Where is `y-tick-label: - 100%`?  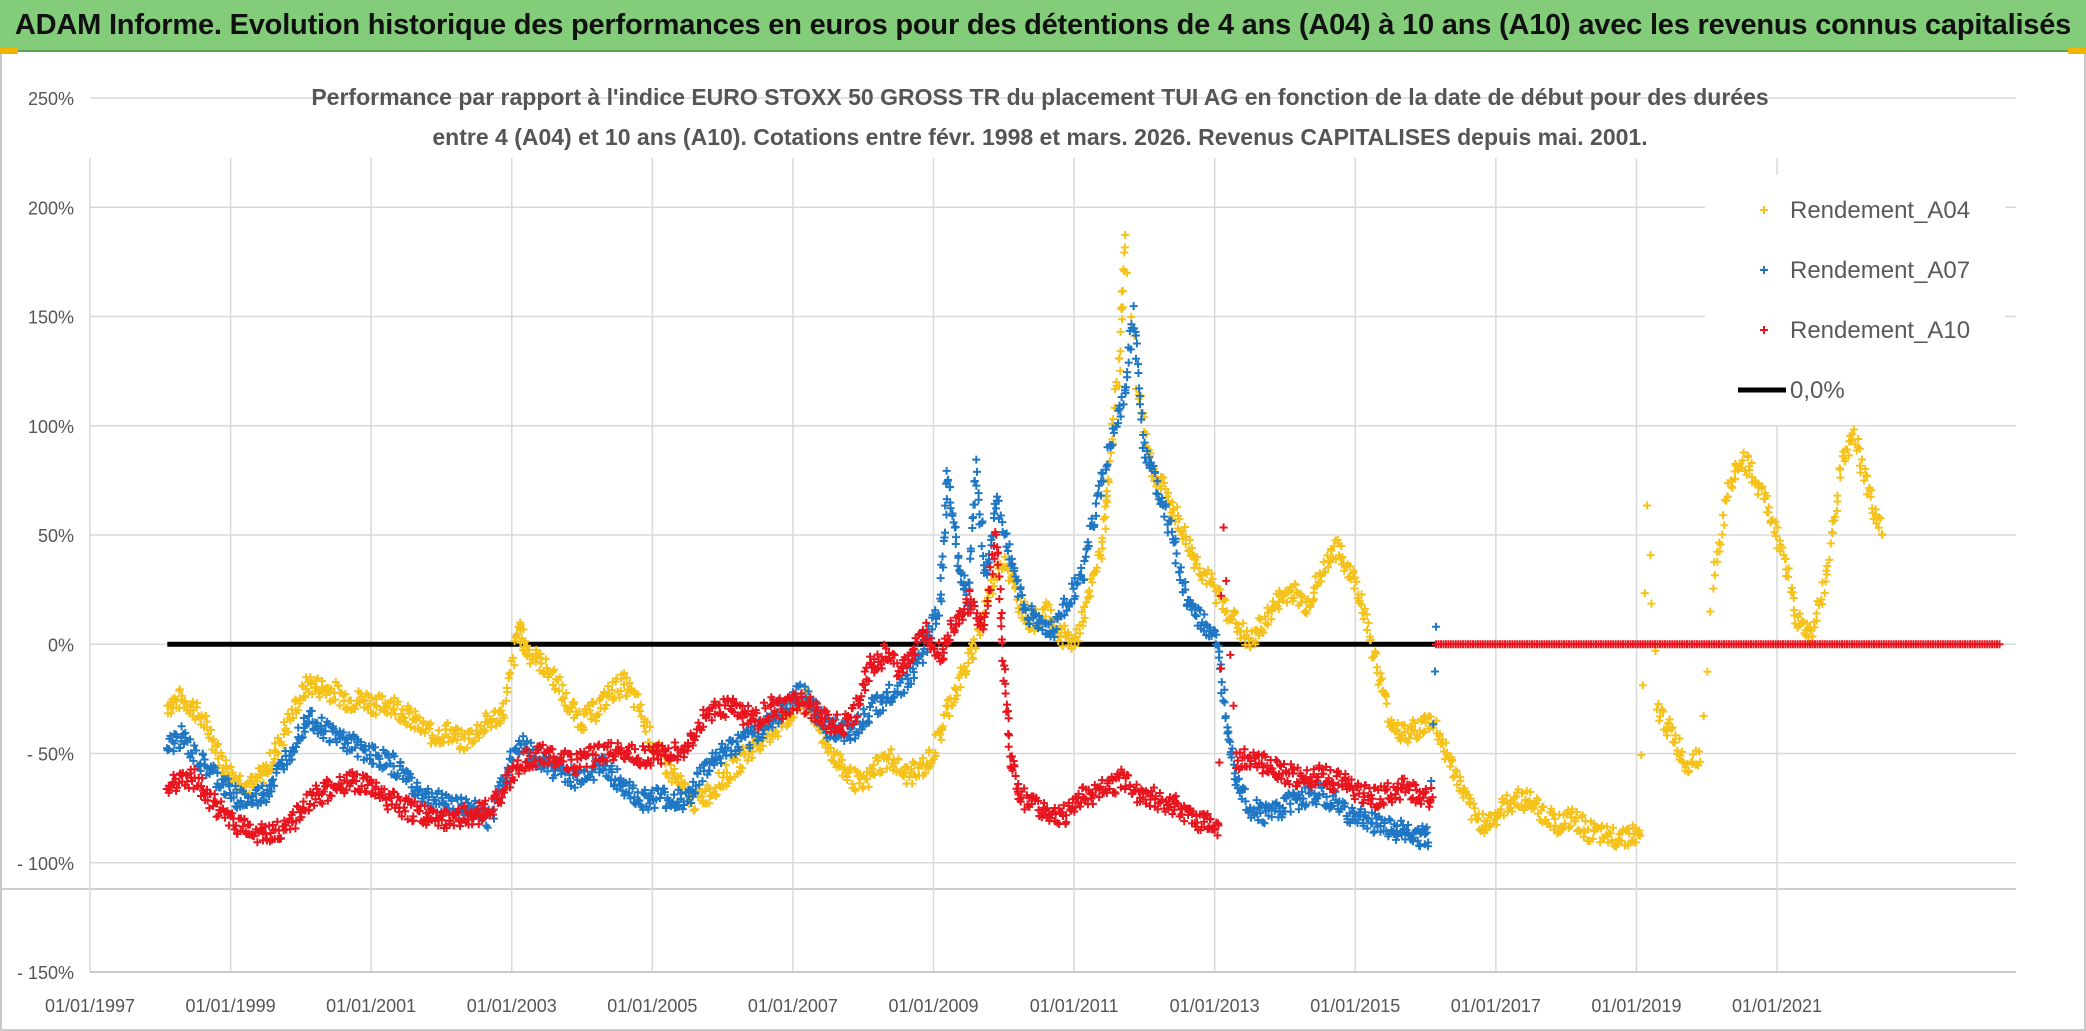 y-tick-label: - 100% is located at coordinates (45, 864).